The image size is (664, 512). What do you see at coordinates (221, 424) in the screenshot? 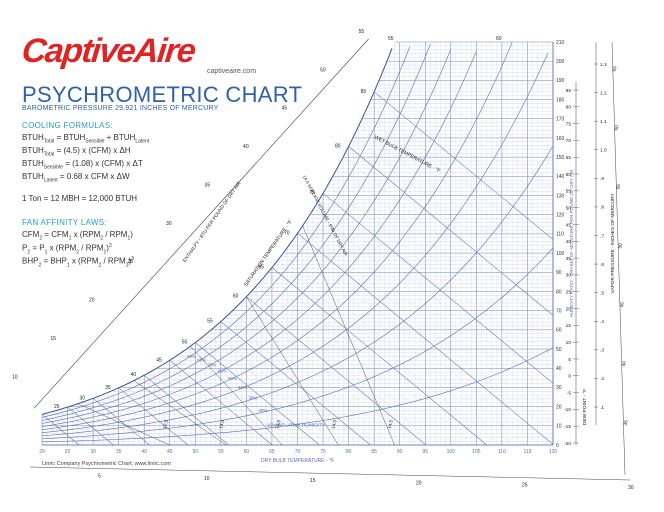
I see `specific-volume-tick-label: 13.0` at bounding box center [221, 424].